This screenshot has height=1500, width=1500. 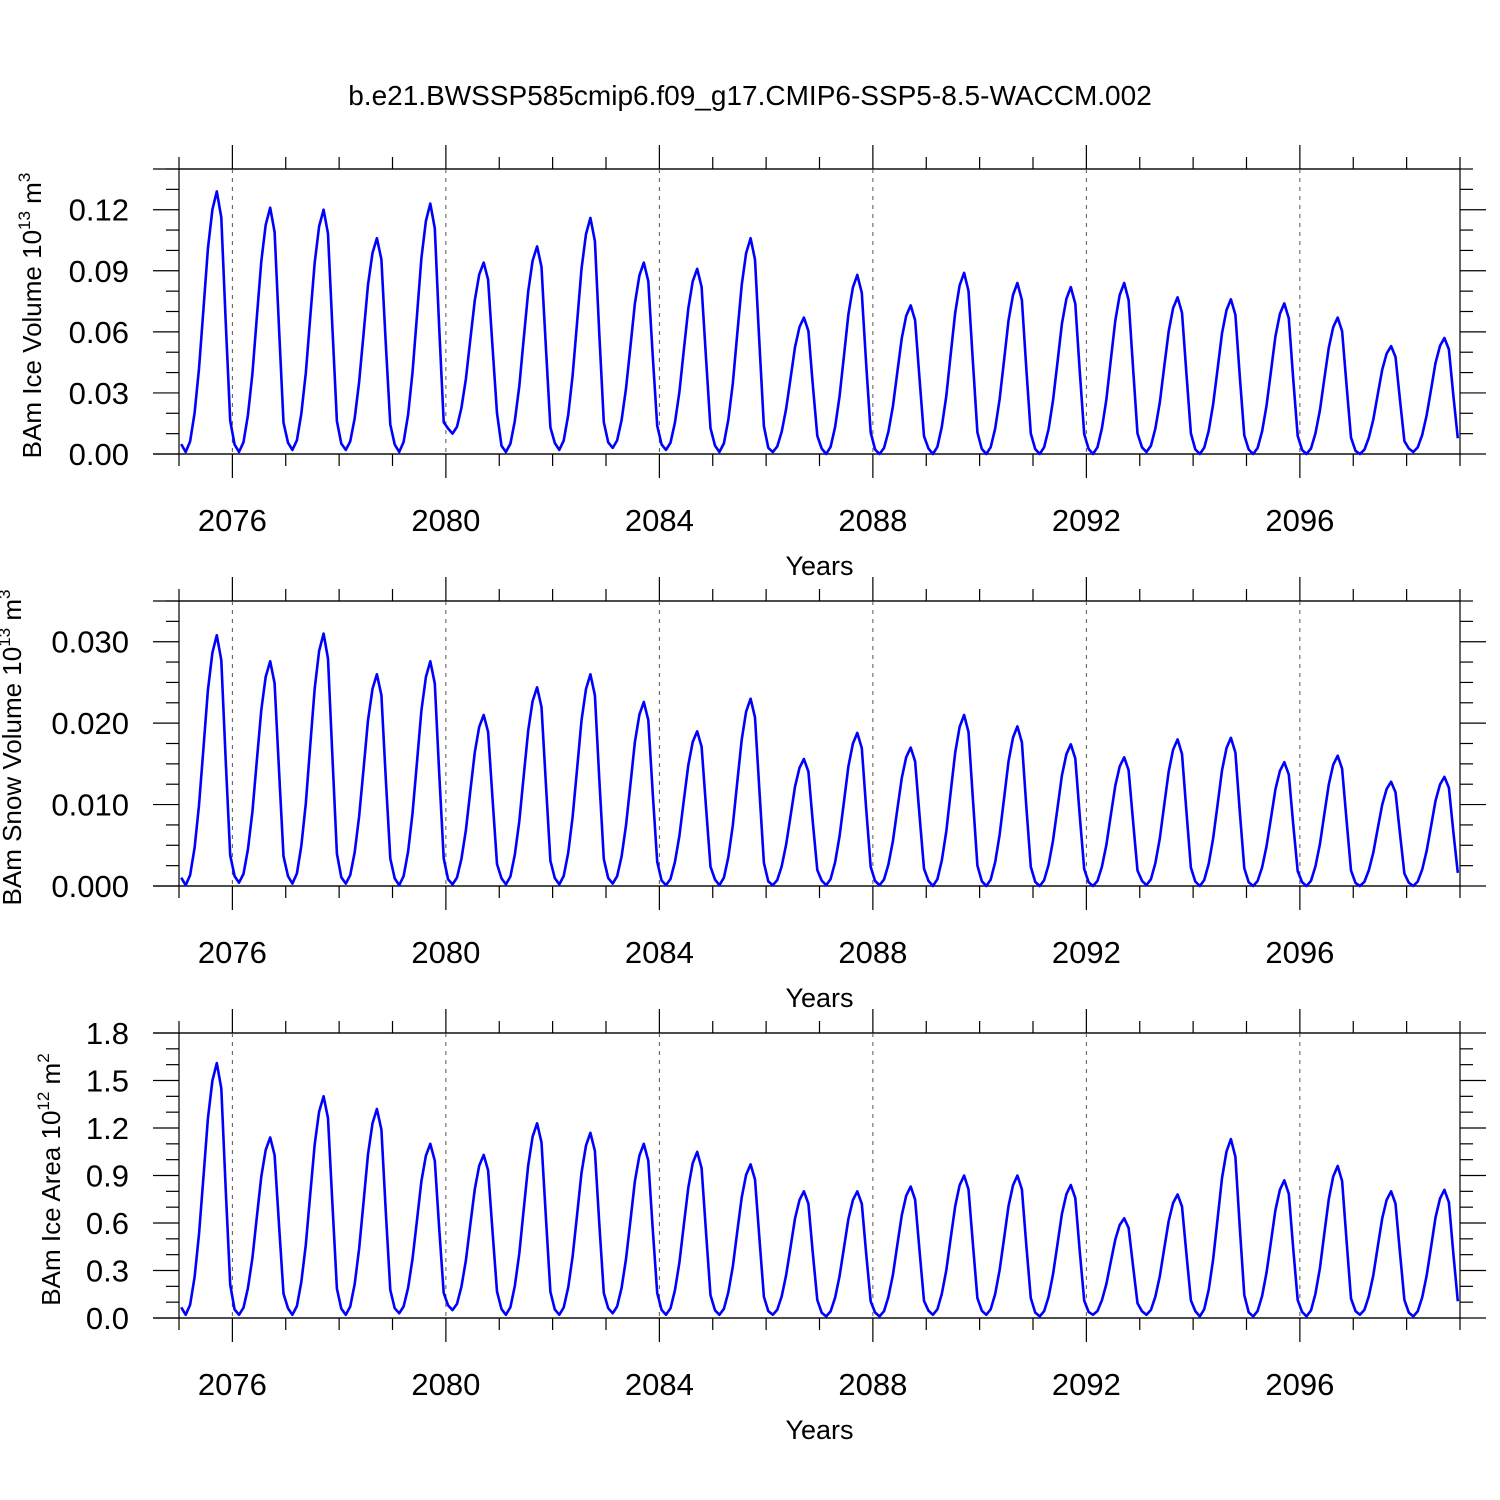 I want to click on y-tick-label: 0.9, so click(x=107, y=1176).